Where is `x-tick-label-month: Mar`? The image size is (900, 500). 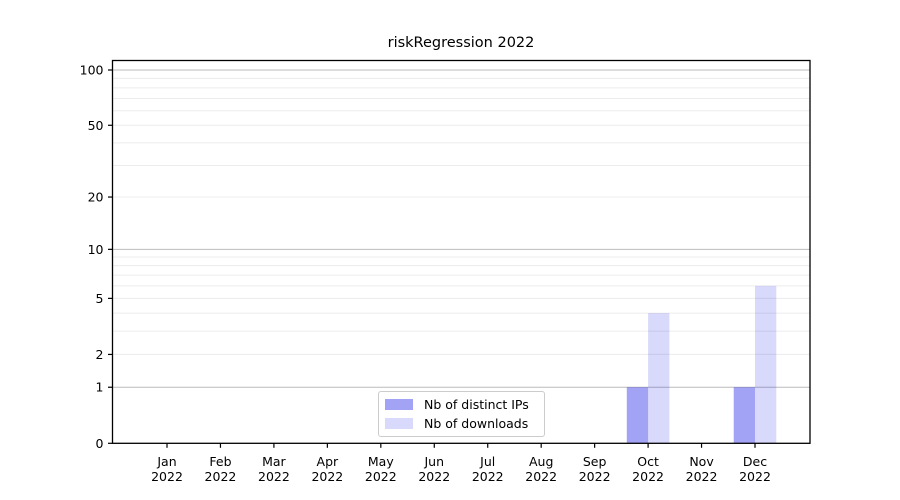 x-tick-label-month: Mar is located at coordinates (274, 461).